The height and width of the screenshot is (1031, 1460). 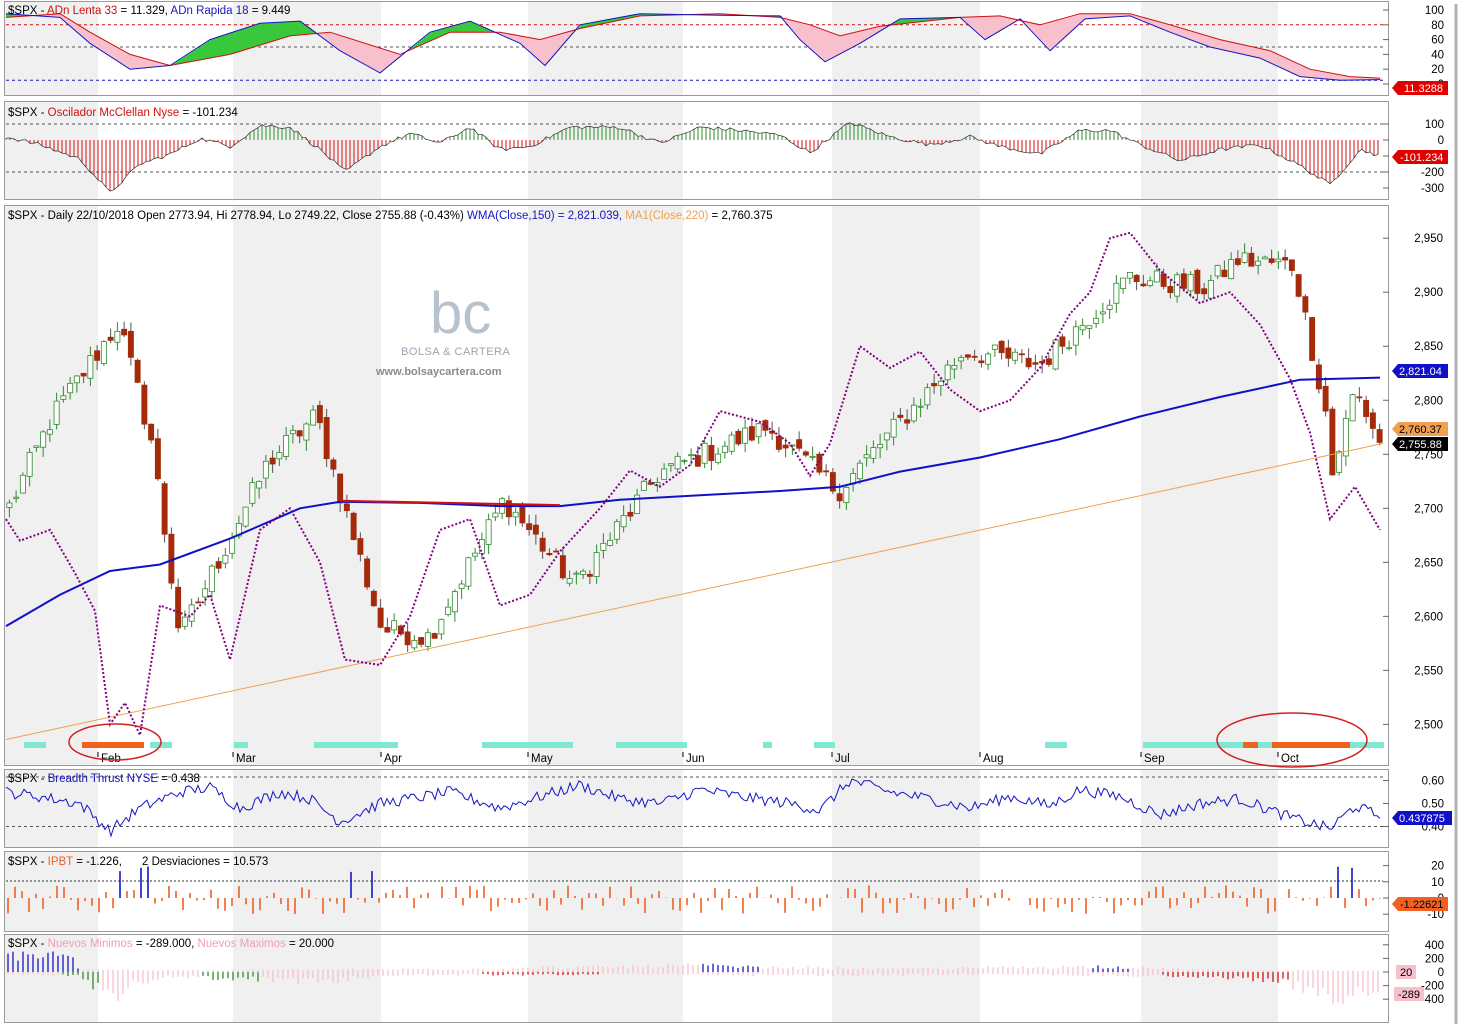 What do you see at coordinates (1421, 158) in the screenshot?
I see `mcclellan-last-value: -101.234` at bounding box center [1421, 158].